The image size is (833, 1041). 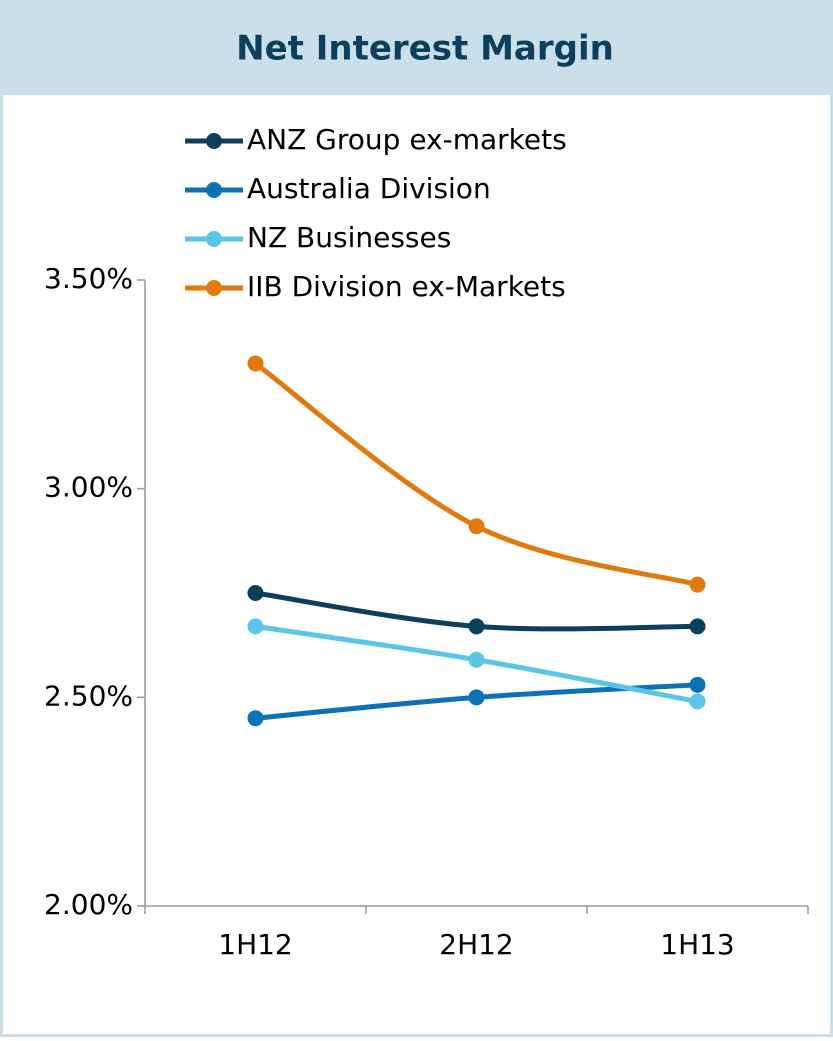 I want to click on title-band, so click(x=416, y=47).